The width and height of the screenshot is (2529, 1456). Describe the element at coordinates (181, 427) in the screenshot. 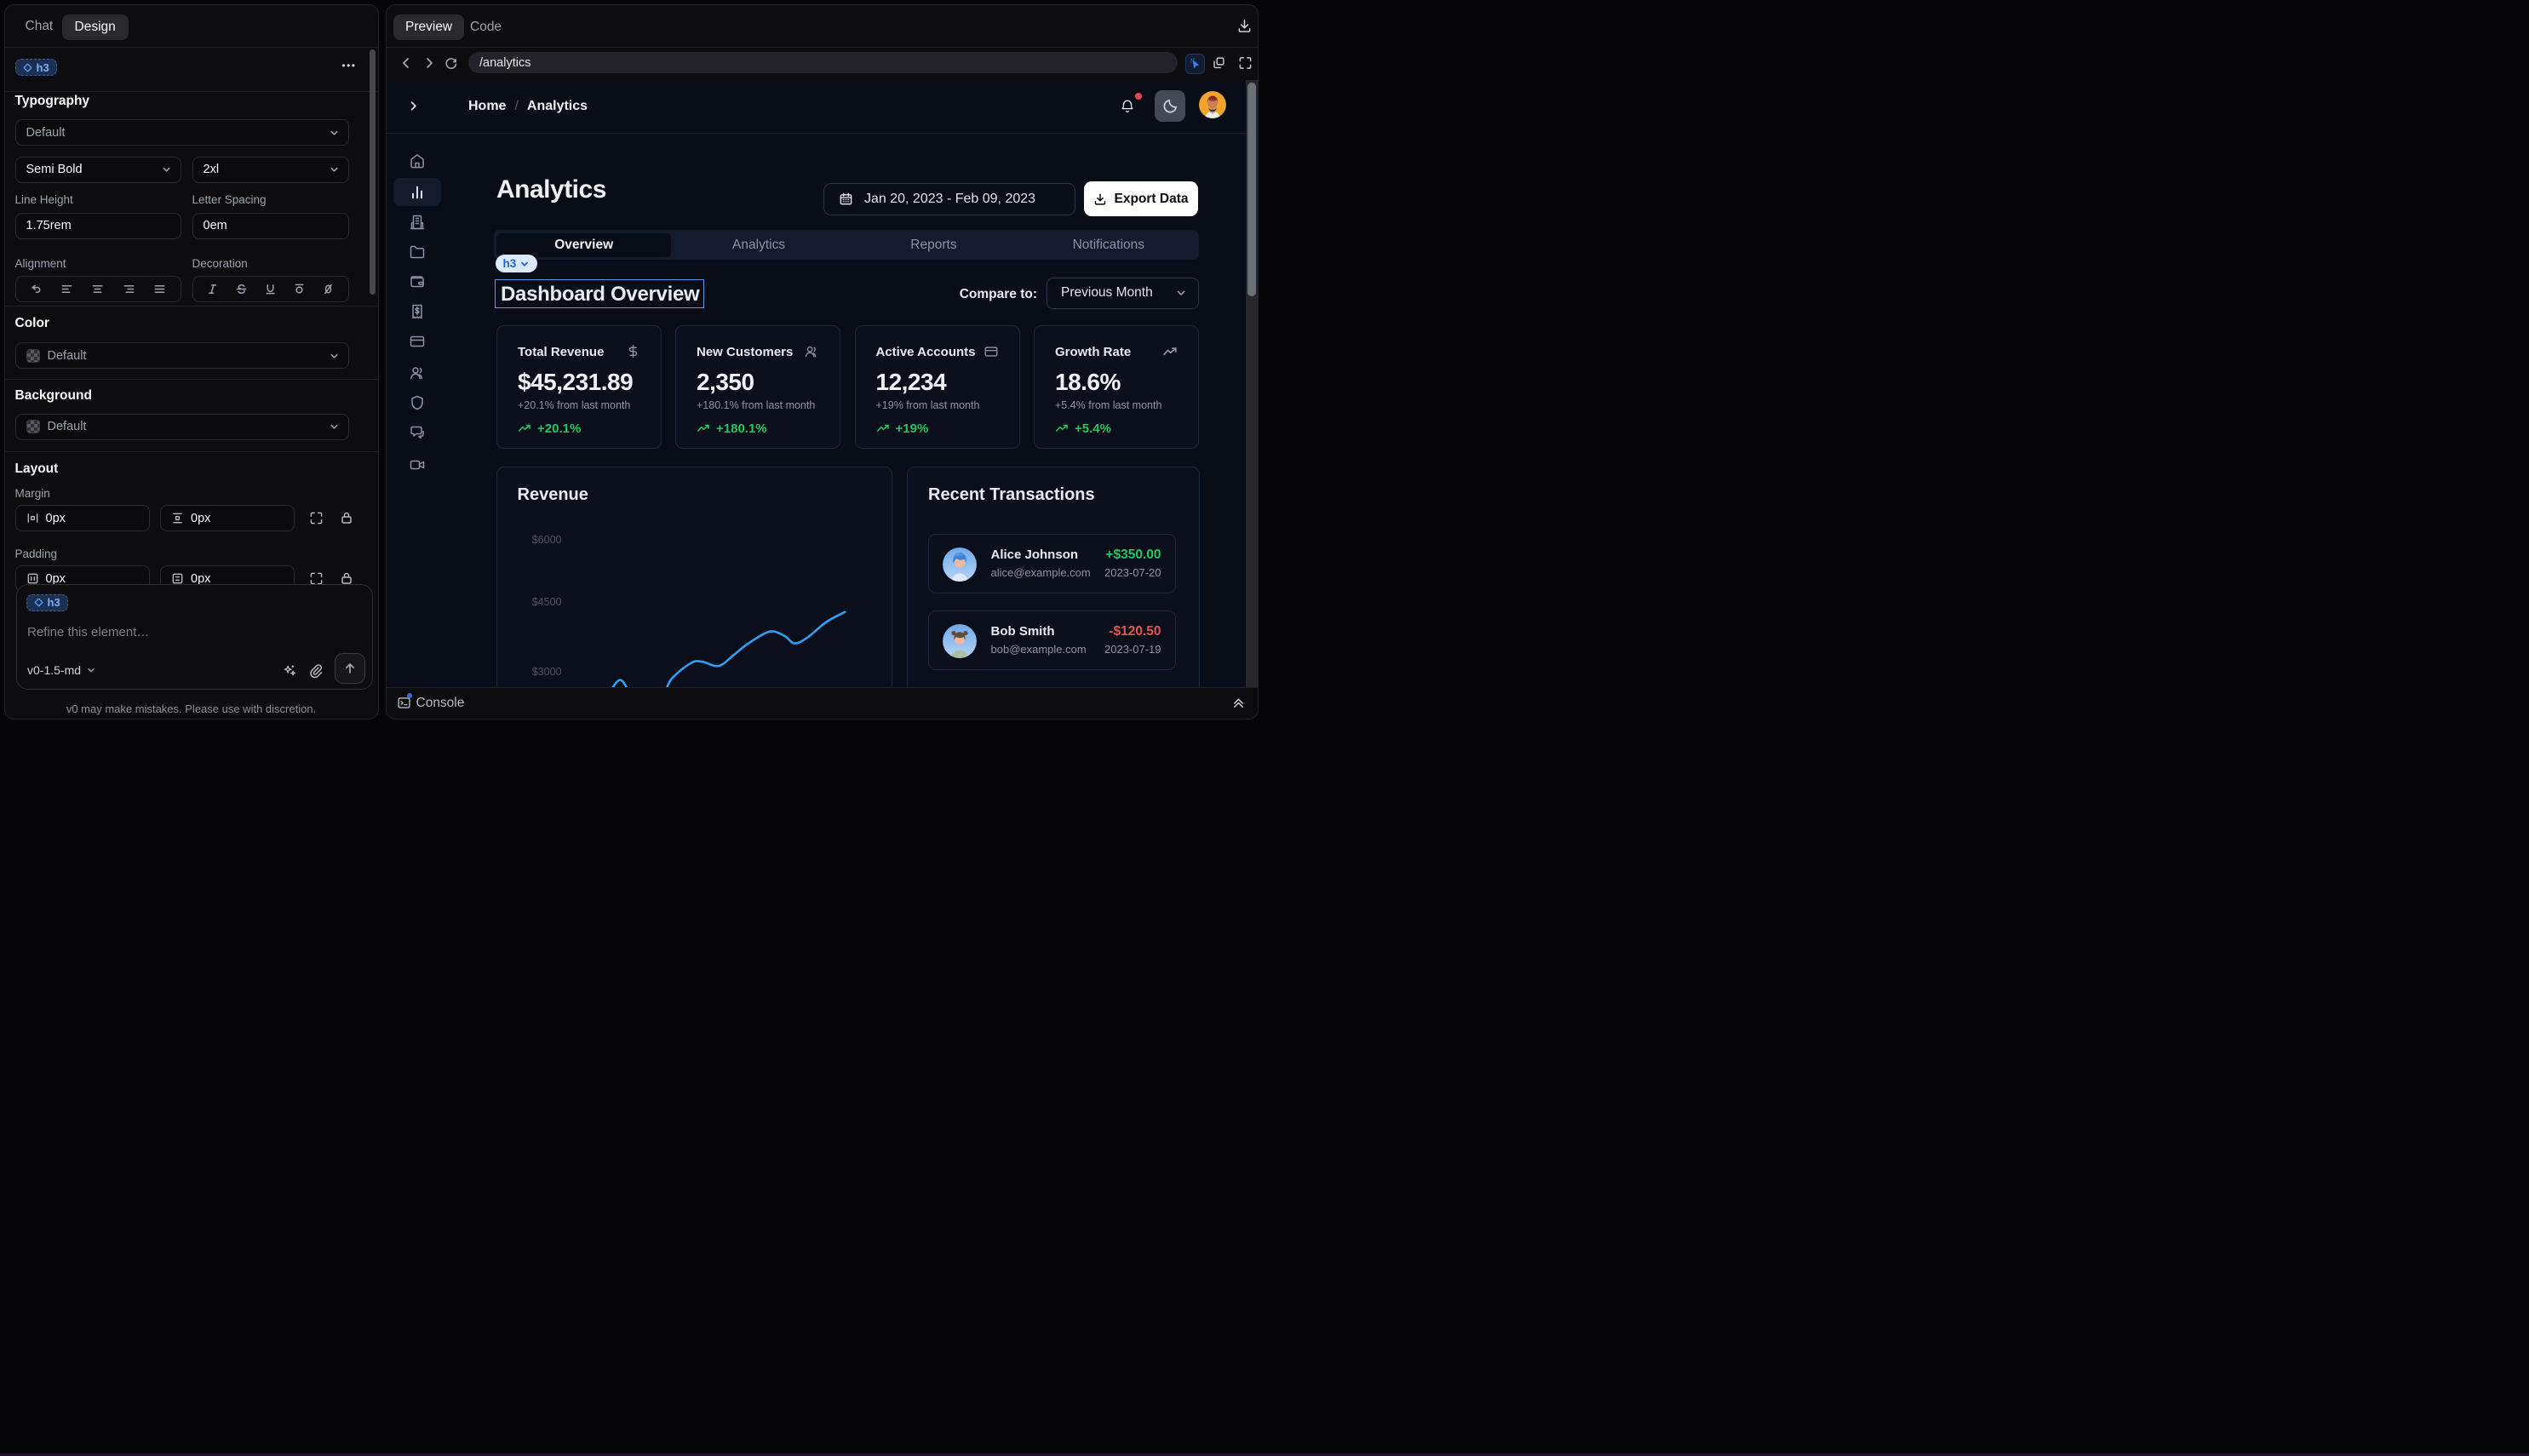

I see `background-select: Default` at that location.